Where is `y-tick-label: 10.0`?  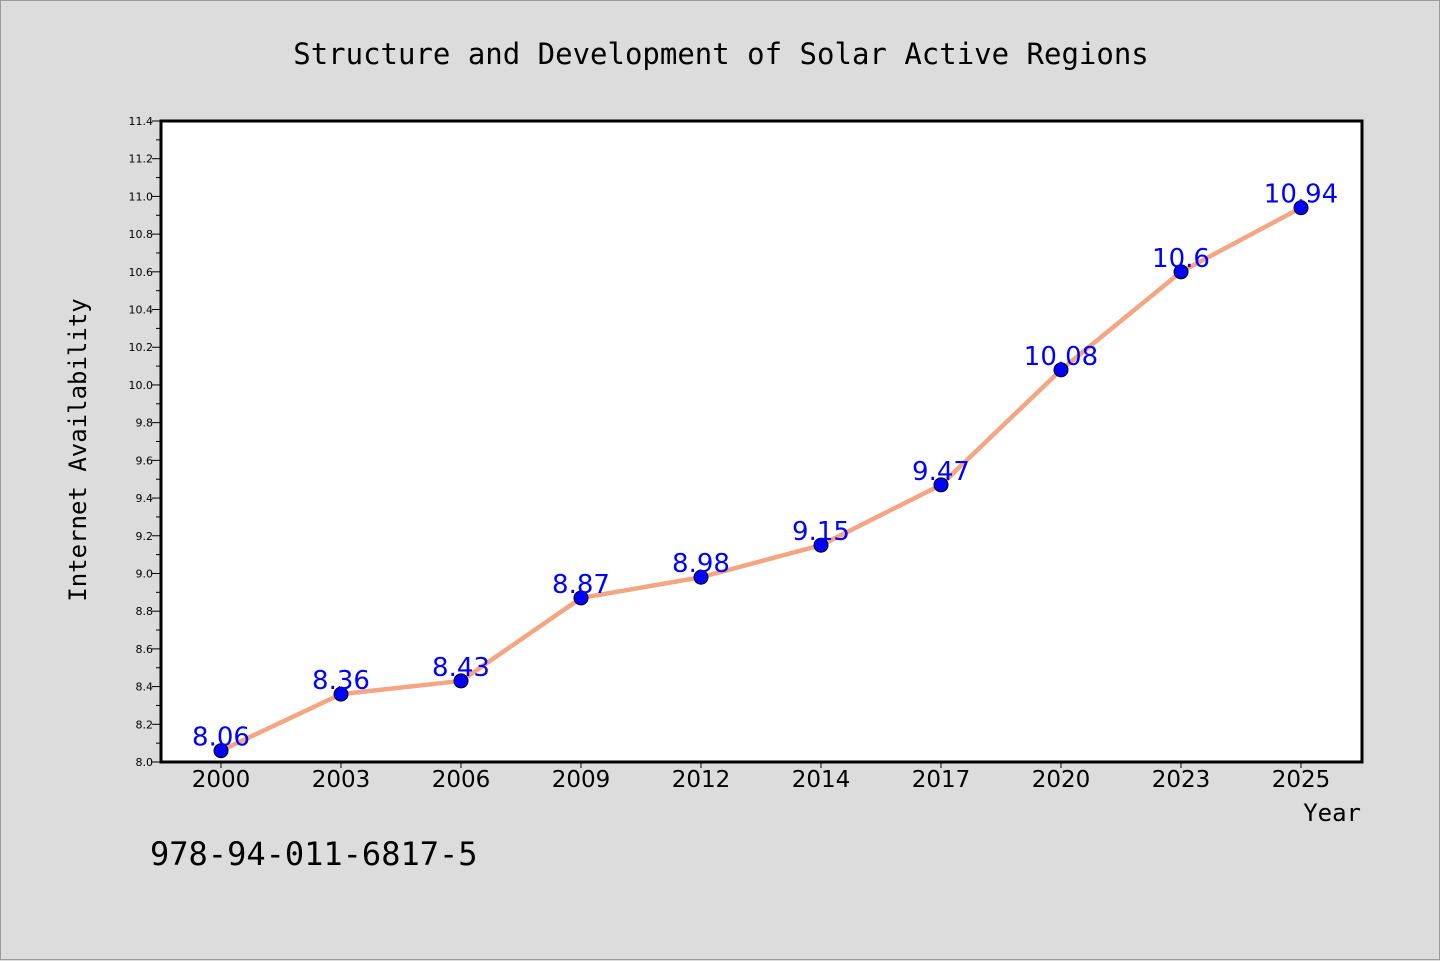
y-tick-label: 10.0 is located at coordinates (141, 385).